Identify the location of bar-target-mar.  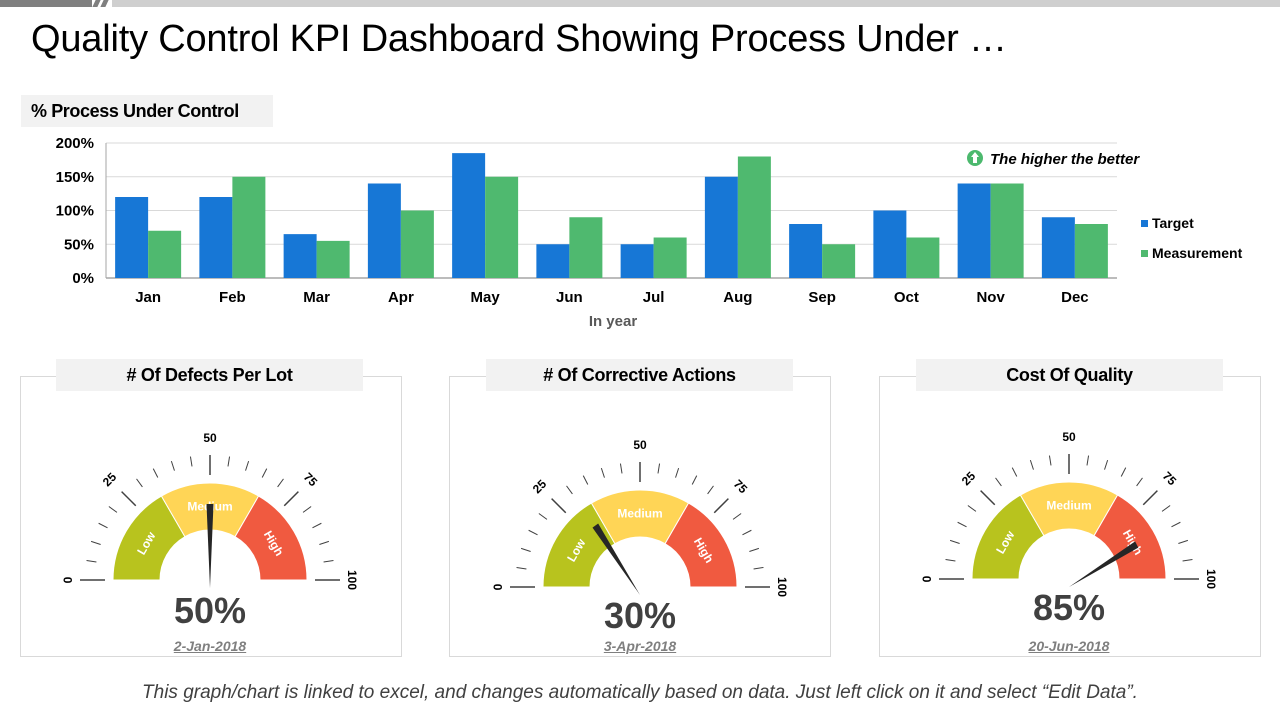
(300, 256).